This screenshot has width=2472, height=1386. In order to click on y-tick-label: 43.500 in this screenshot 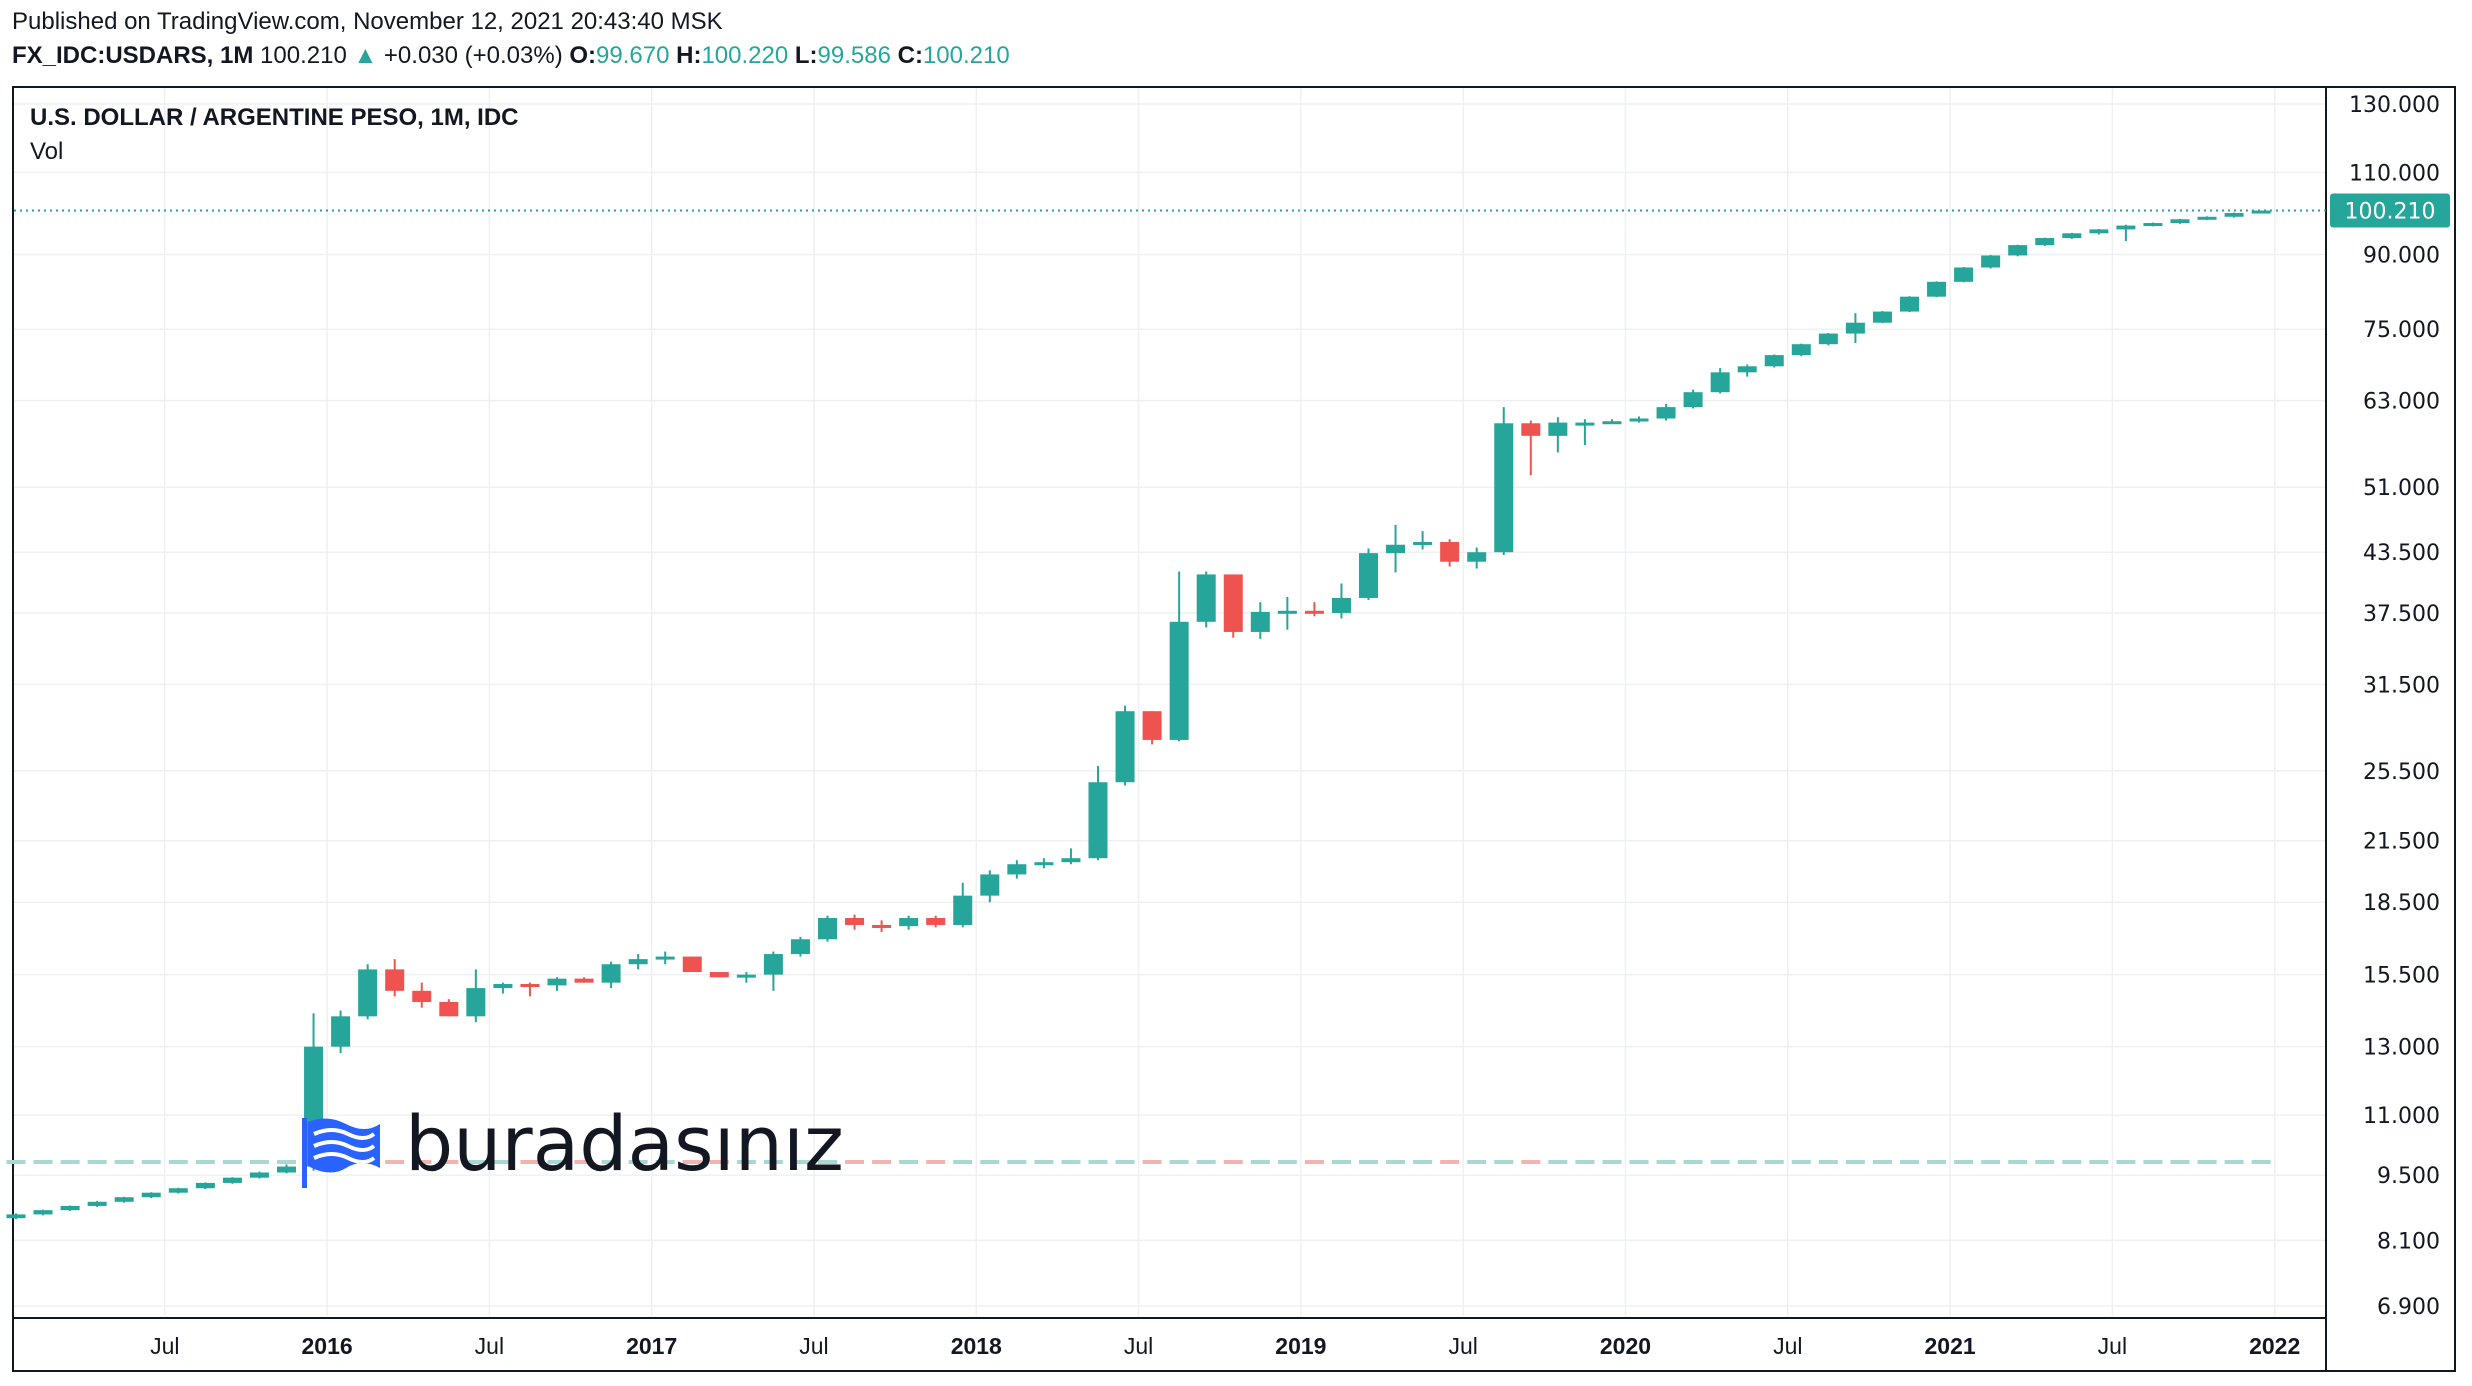, I will do `click(2401, 553)`.